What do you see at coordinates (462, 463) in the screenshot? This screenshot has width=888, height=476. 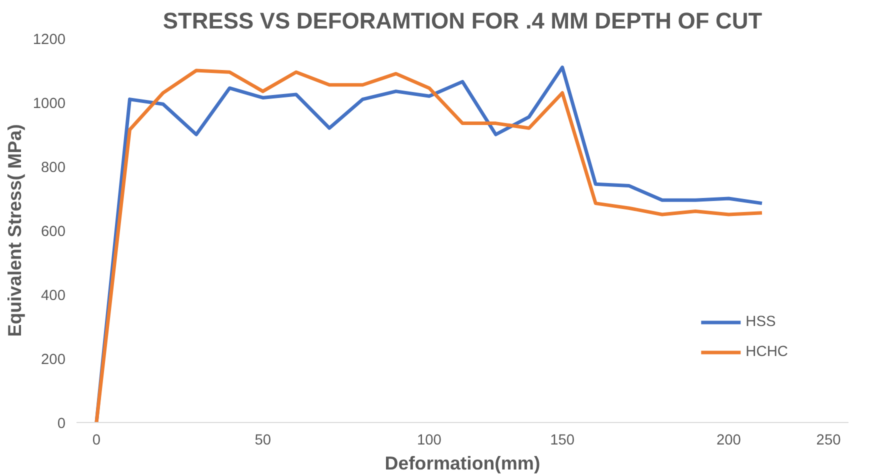 I see `x-axis-title: Deformation(mm)` at bounding box center [462, 463].